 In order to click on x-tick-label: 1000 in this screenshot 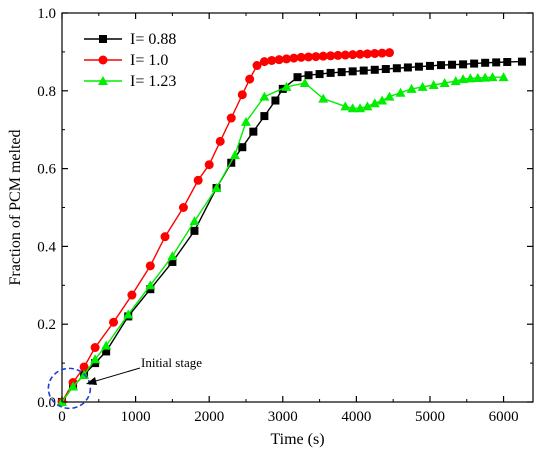, I will do `click(136, 417)`.